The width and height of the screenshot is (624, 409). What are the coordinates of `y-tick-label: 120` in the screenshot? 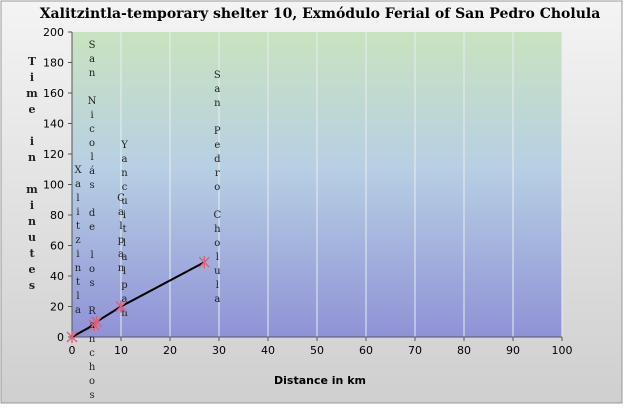 It's located at (53, 154).